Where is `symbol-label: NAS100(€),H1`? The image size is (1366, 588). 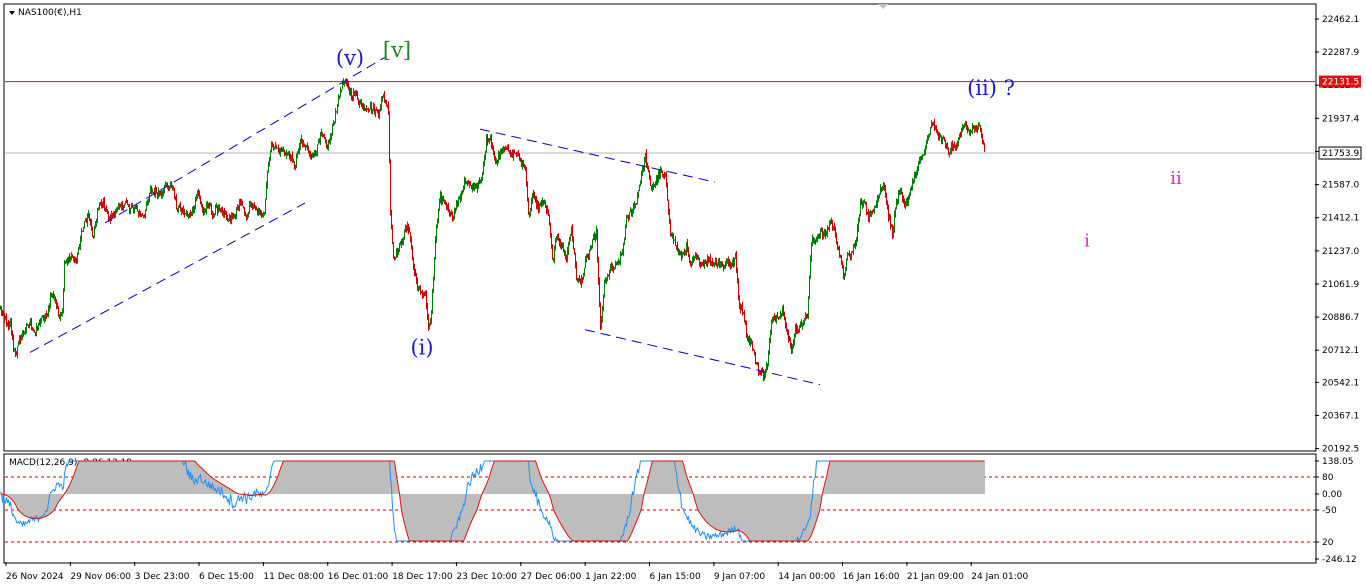
symbol-label: NAS100(€),H1 is located at coordinates (50, 13).